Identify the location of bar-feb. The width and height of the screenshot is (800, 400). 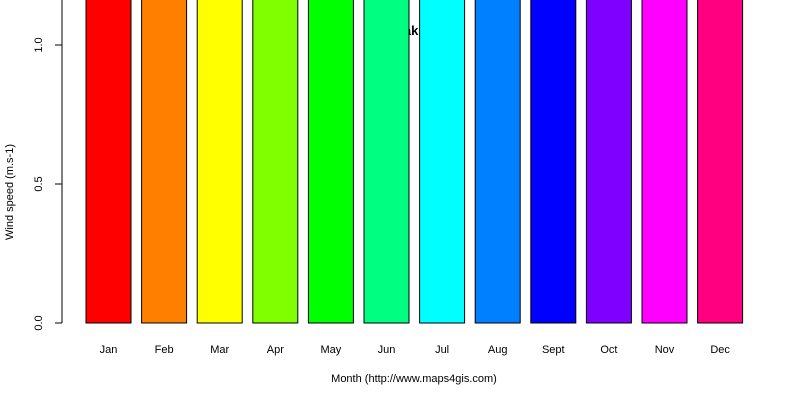
(164, 162).